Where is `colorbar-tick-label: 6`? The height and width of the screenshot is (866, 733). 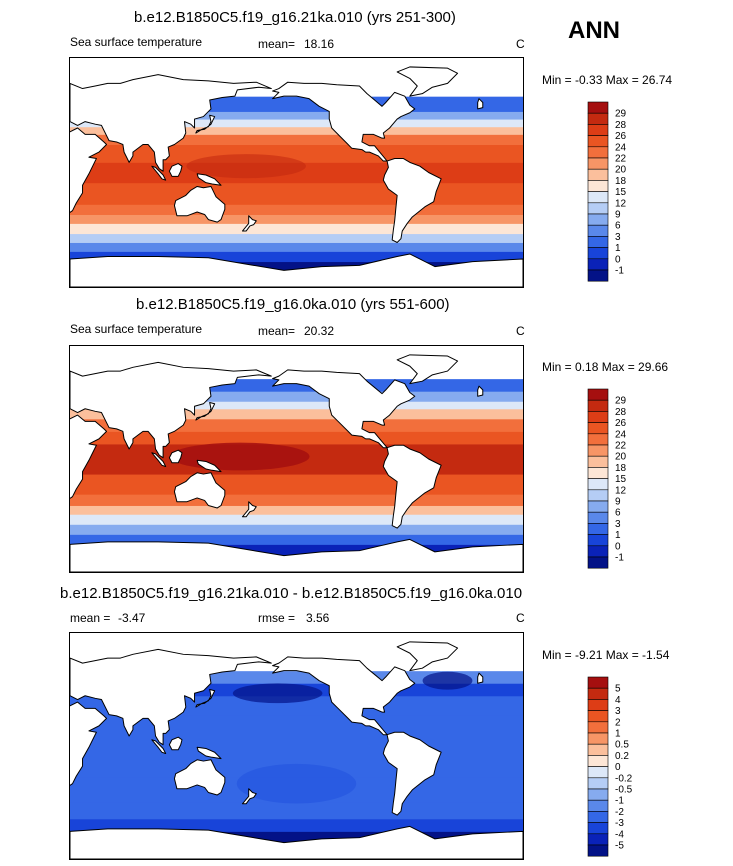 colorbar-tick-label: 6 is located at coordinates (618, 226).